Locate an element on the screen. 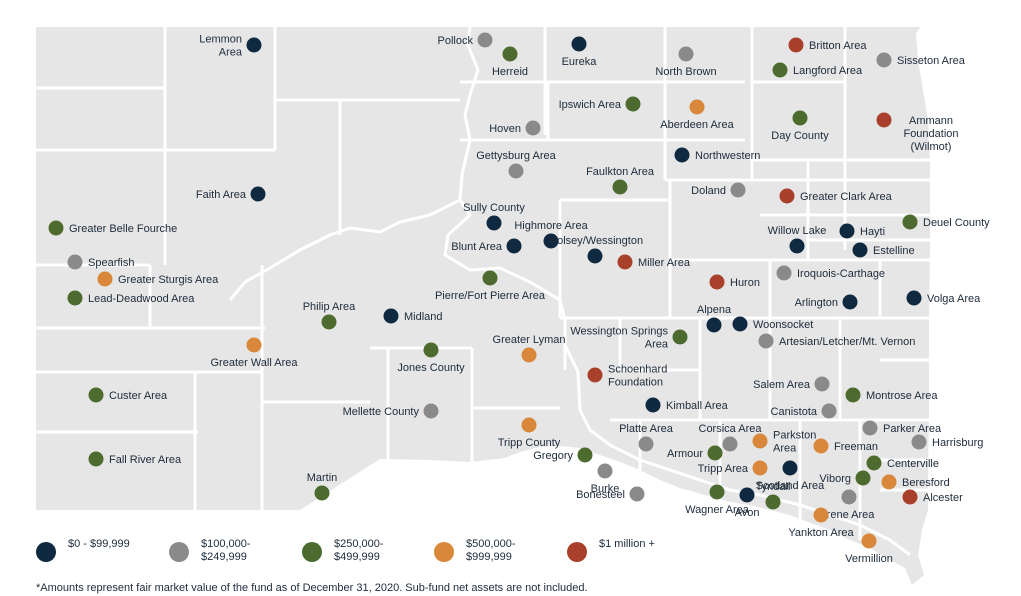 The height and width of the screenshot is (596, 1021). legend-swatch is located at coordinates (312, 552).